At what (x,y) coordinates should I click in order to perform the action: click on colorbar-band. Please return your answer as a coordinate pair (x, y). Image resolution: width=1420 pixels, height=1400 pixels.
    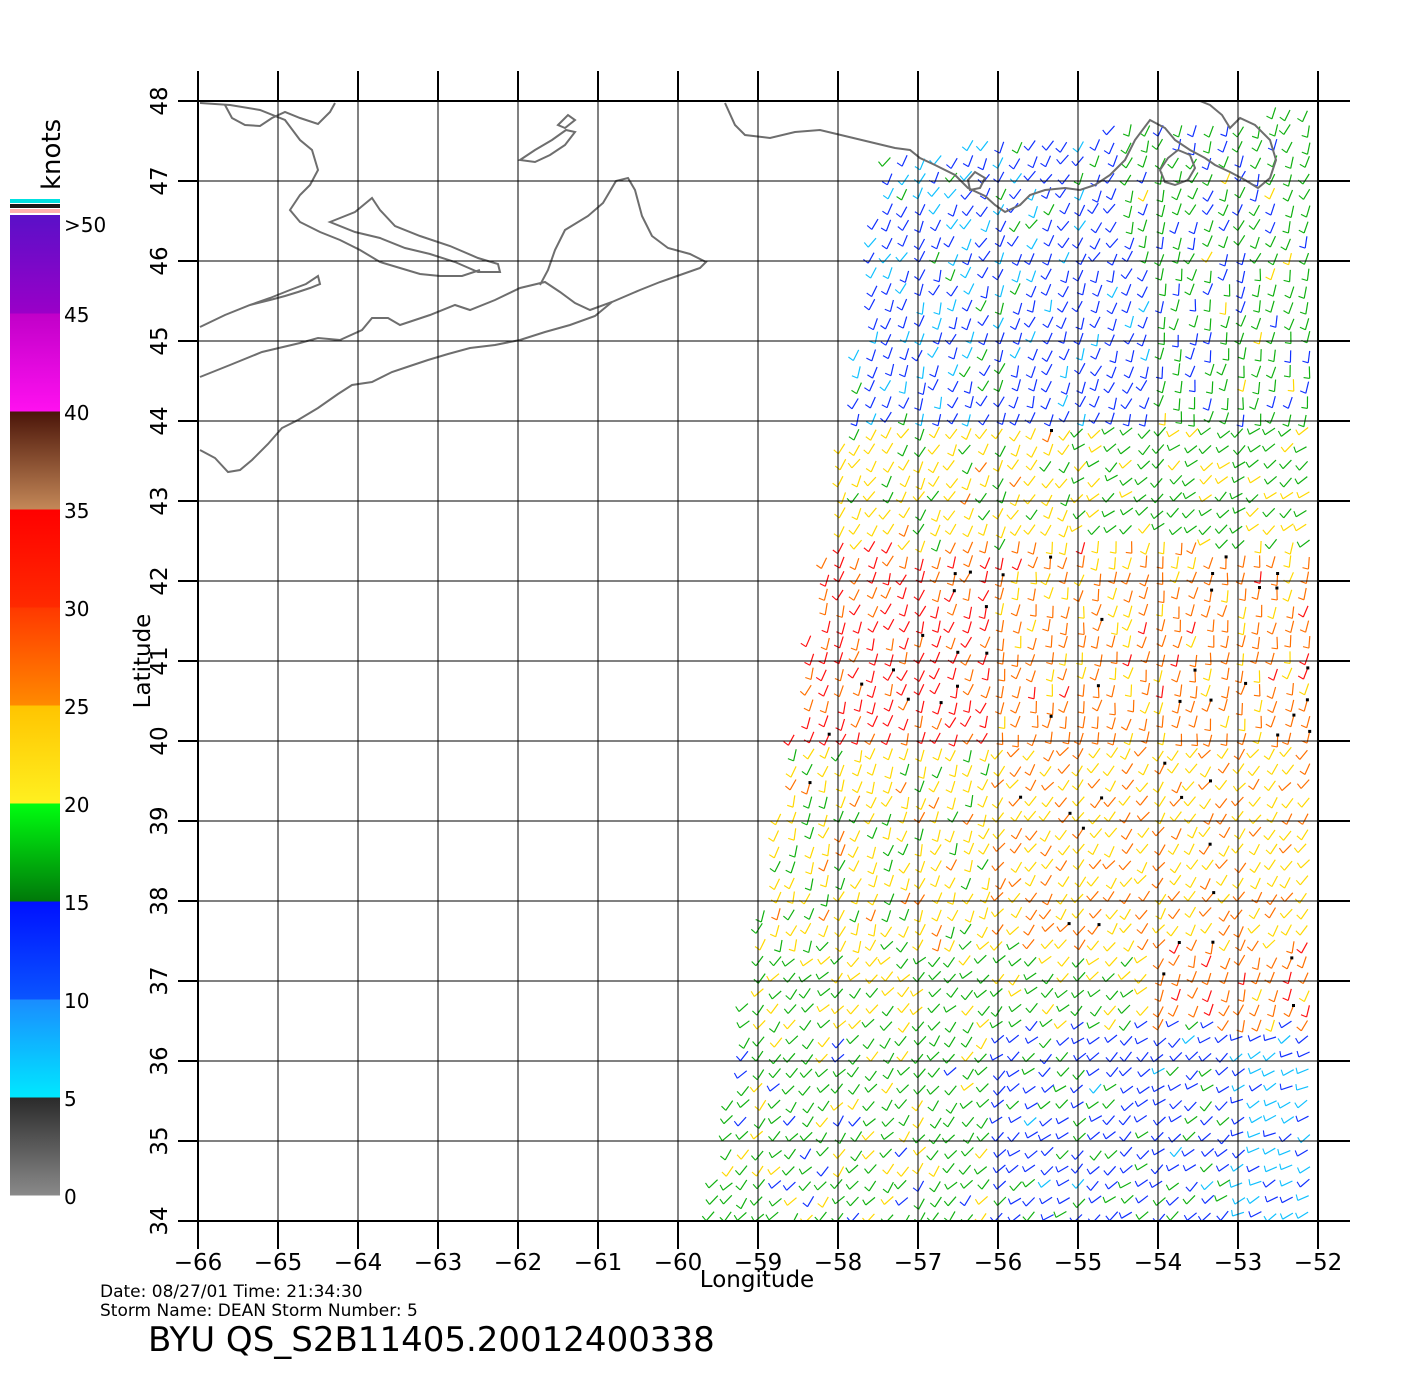
    Looking at the image, I should click on (35, 852).